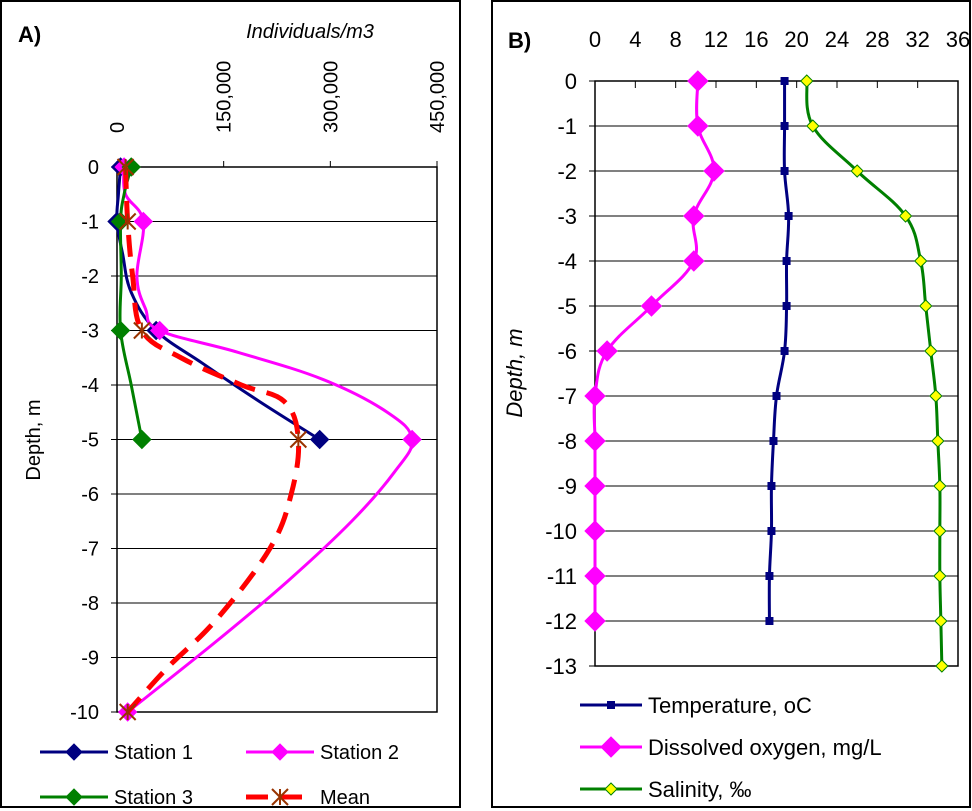  I want to click on x-tick-label: 20, so click(796, 39).